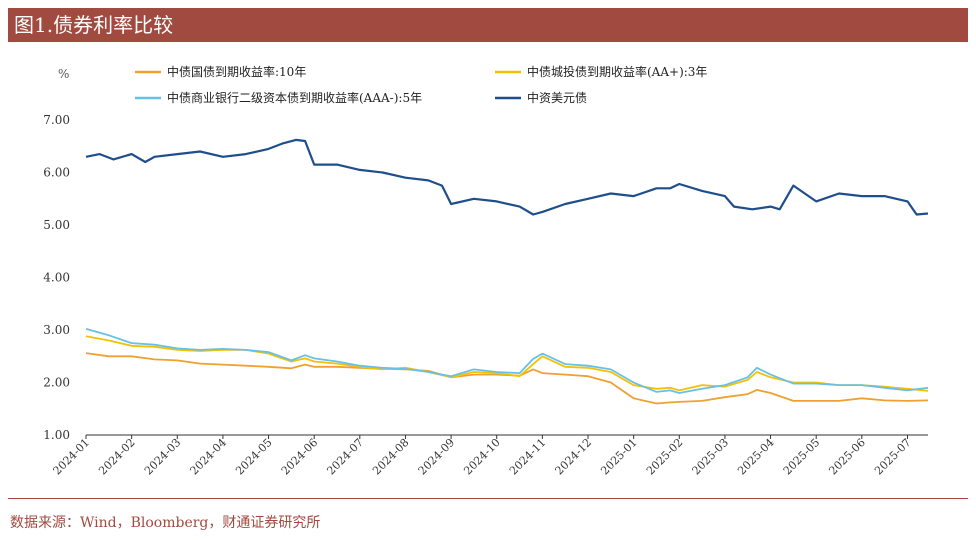  I want to click on legend-label-2: 中债城投债到期收益率(AA+):3年, so click(617, 71).